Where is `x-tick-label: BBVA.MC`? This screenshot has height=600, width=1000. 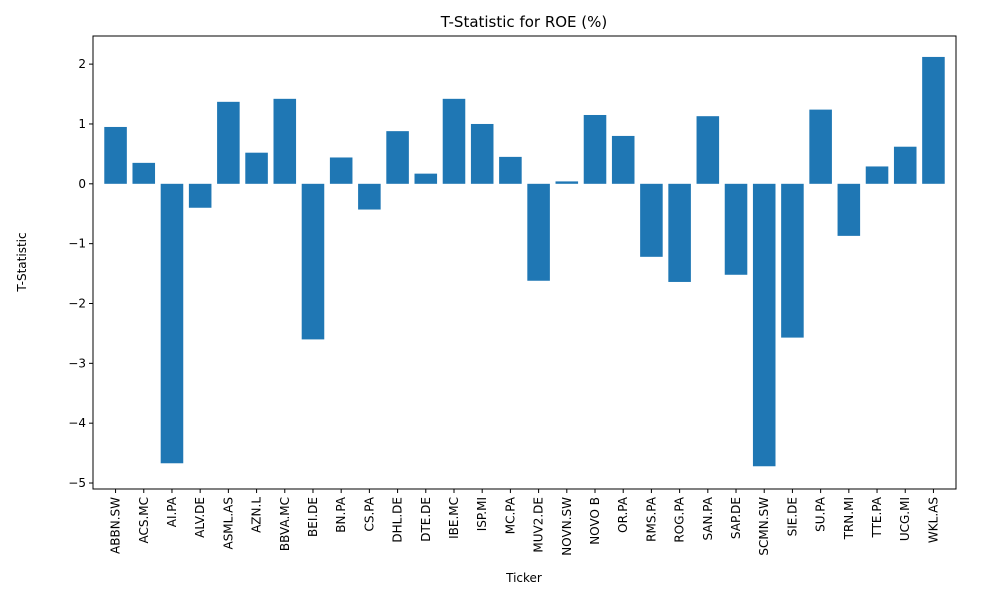 x-tick-label: BBVA.MC is located at coordinates (285, 524).